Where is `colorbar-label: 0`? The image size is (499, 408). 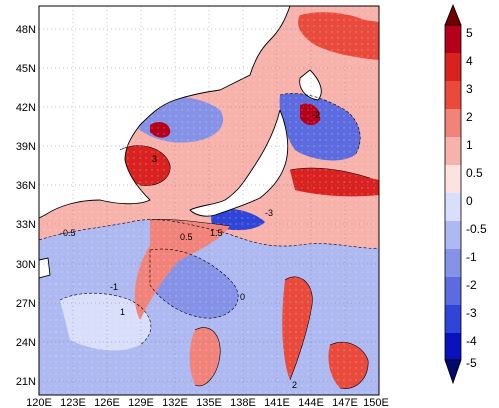
colorbar-label: 0 is located at coordinates (469, 201).